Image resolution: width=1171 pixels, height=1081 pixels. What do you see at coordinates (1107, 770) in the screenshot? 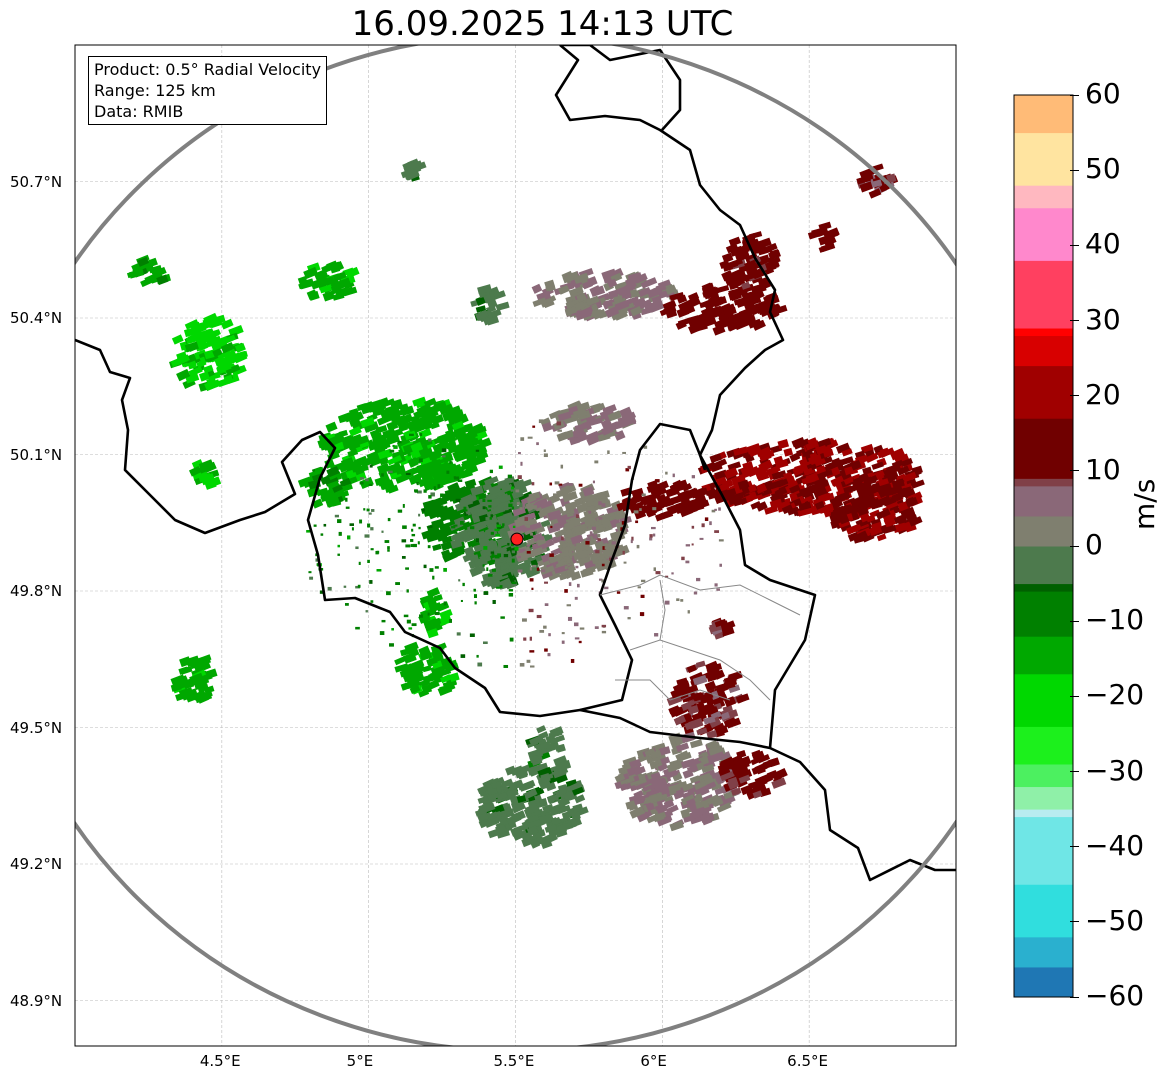
I see `colorbar-tick-label: −30` at bounding box center [1107, 770].